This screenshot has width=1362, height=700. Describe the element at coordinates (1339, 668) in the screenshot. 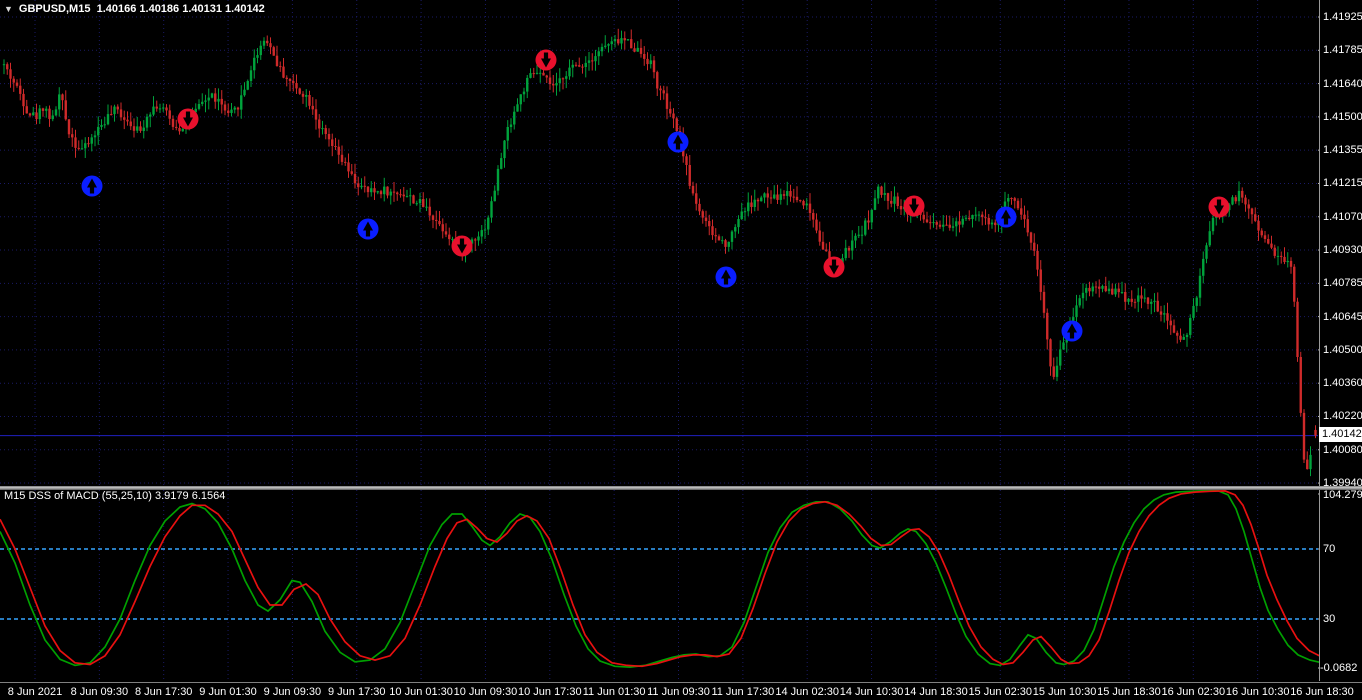

I see `indicator-axis-label: -0.0682` at that location.